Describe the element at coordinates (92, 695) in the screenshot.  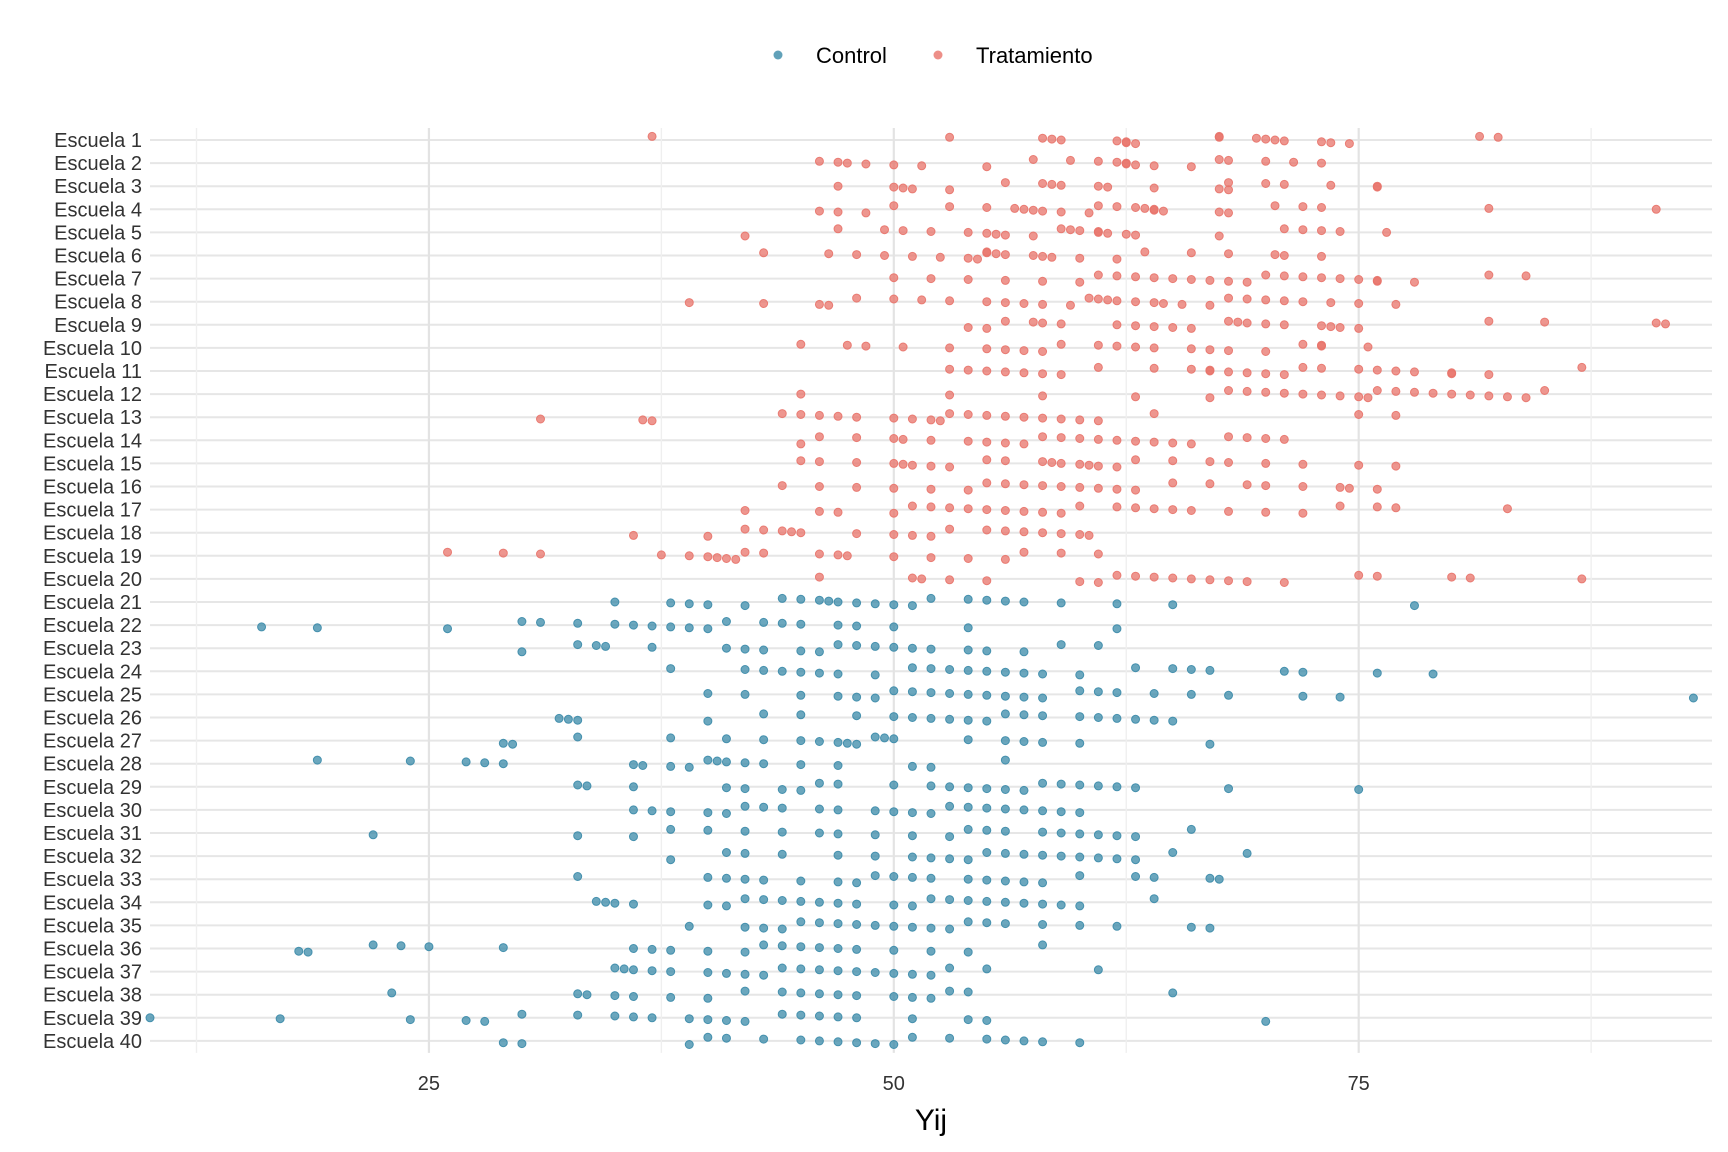
I see `y-tick-label: Escuela 25` at that location.